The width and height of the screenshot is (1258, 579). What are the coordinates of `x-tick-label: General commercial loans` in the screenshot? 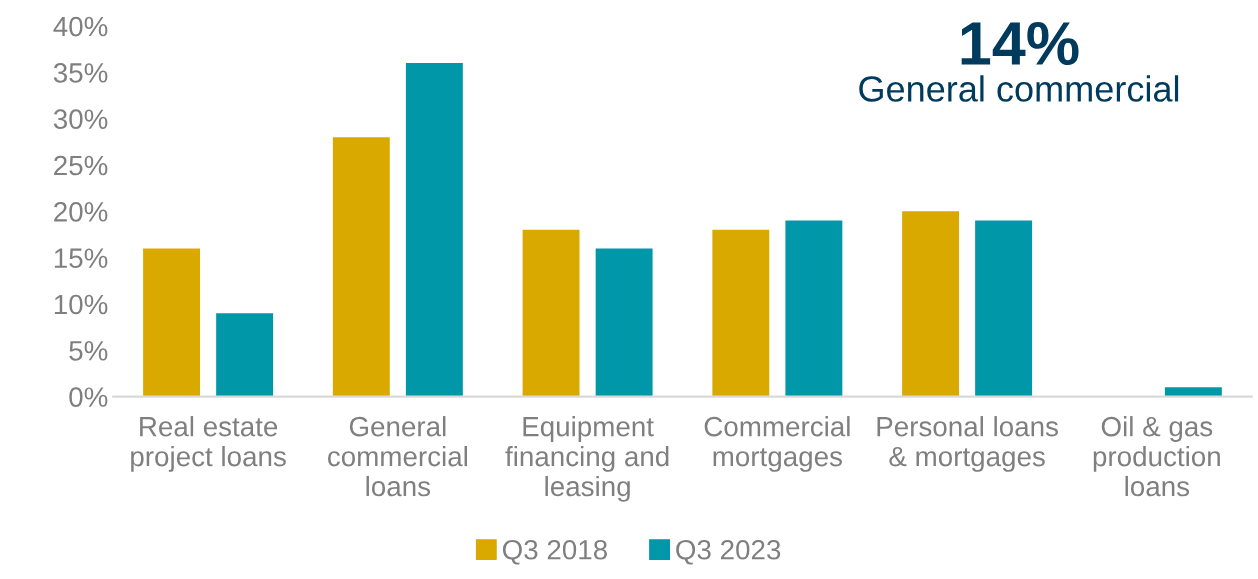 It's located at (397, 456).